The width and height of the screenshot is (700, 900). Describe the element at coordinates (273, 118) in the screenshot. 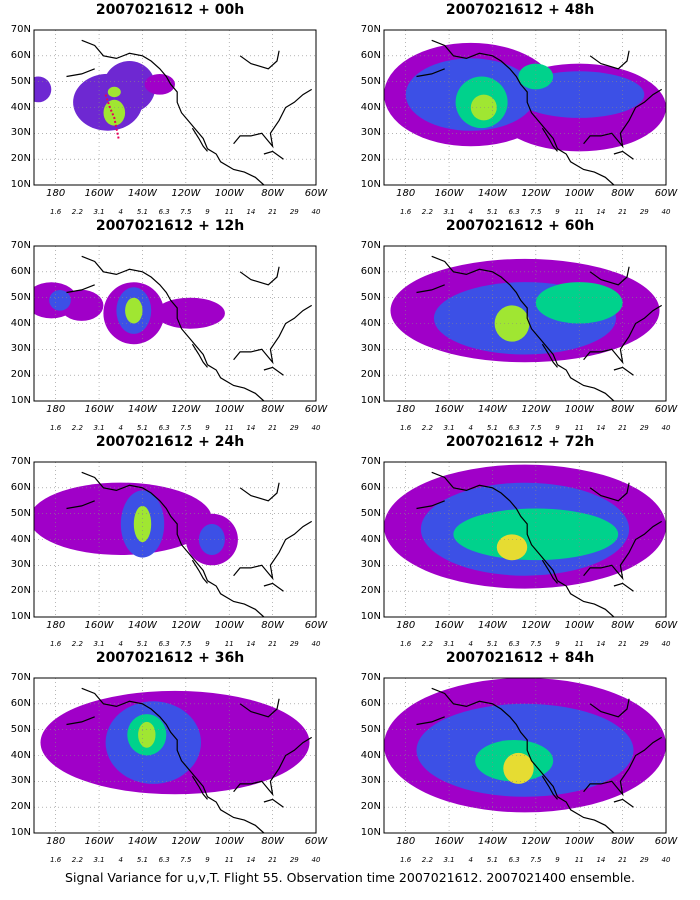

I see `coastline-east` at that location.